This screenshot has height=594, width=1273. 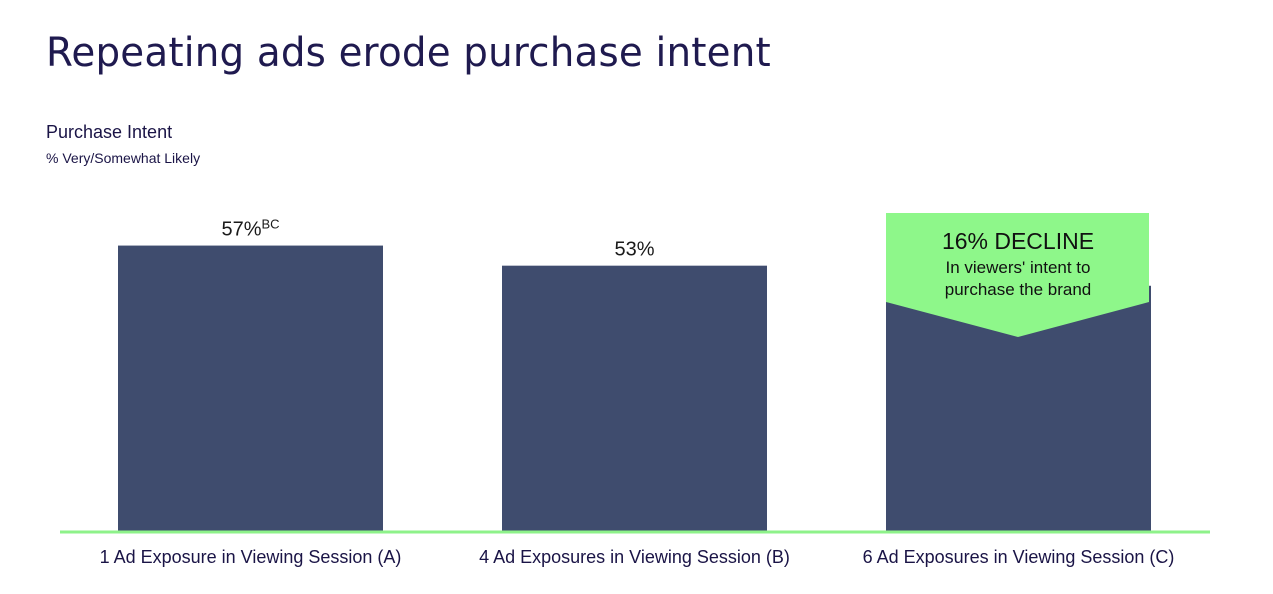 I want to click on category-label-3: 6 Ad Exposures in Viewing Session (C), so click(x=1019, y=557).